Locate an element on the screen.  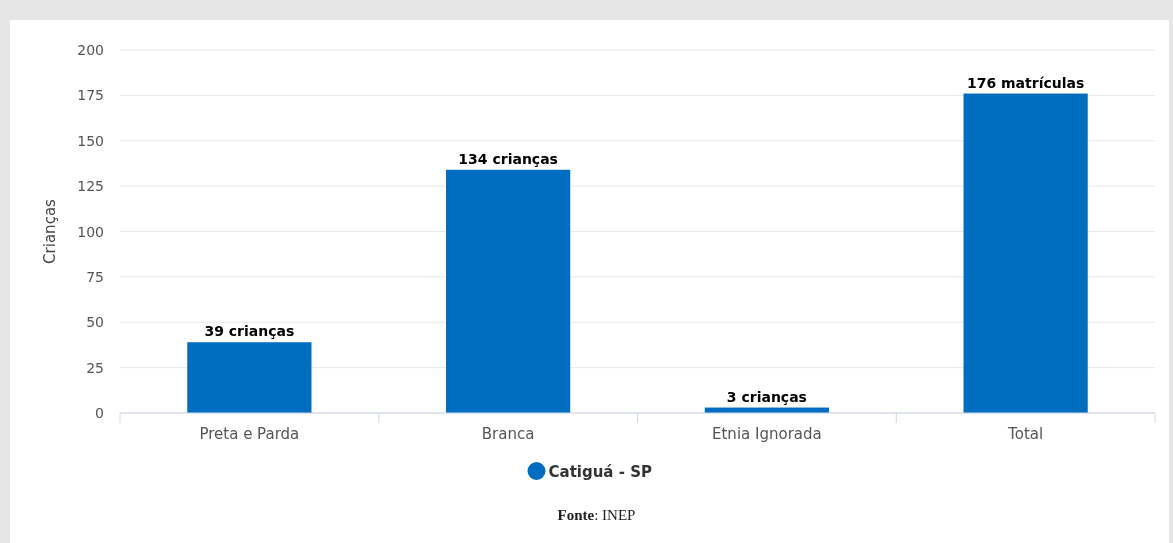
data-label: 3 crianças is located at coordinates (766, 396).